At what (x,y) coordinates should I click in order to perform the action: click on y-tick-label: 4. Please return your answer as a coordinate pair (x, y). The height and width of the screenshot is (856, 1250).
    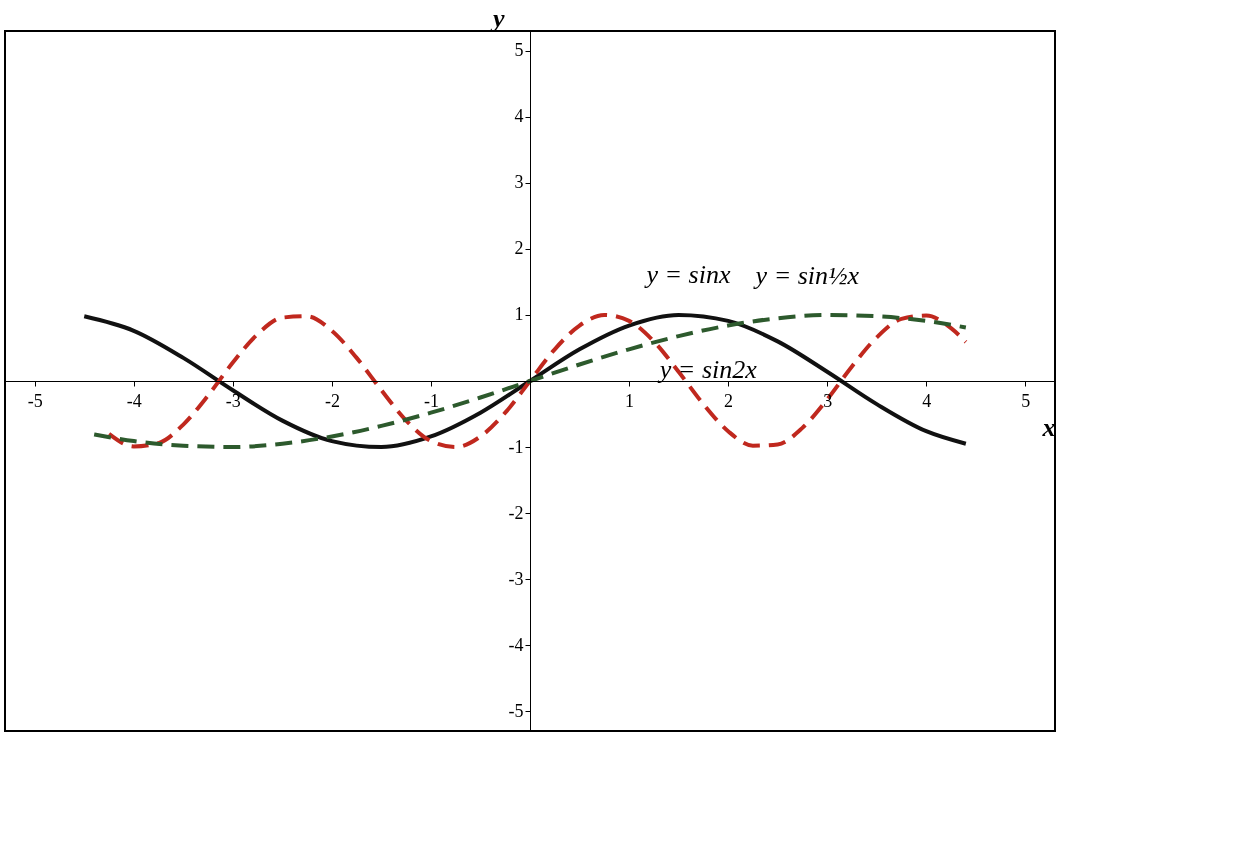
    Looking at the image, I should click on (519, 116).